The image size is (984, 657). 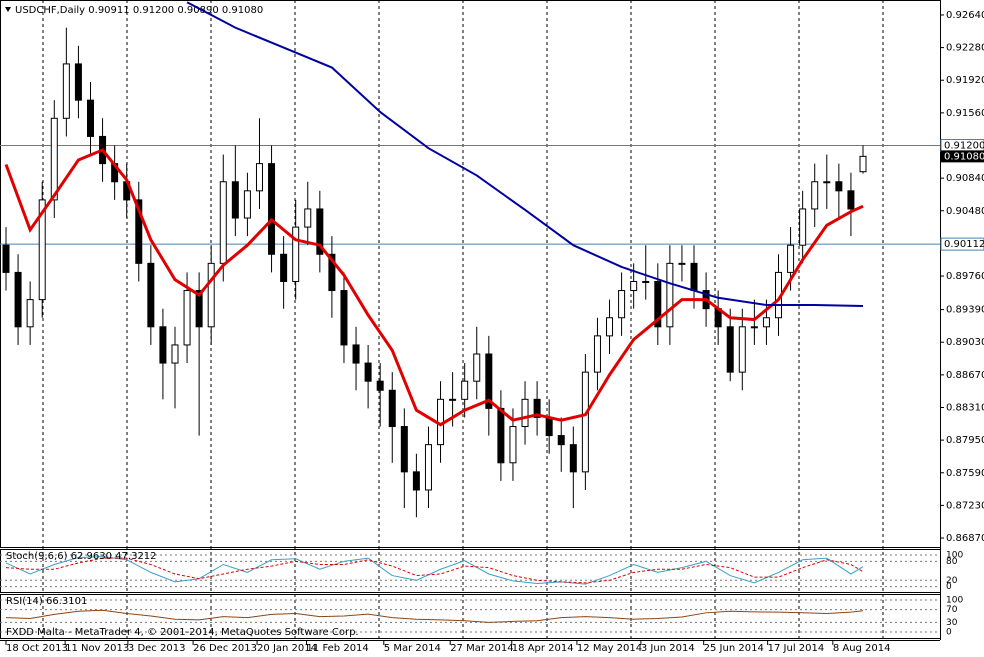 I want to click on y-tick-label: 0.87590, so click(x=965, y=473).